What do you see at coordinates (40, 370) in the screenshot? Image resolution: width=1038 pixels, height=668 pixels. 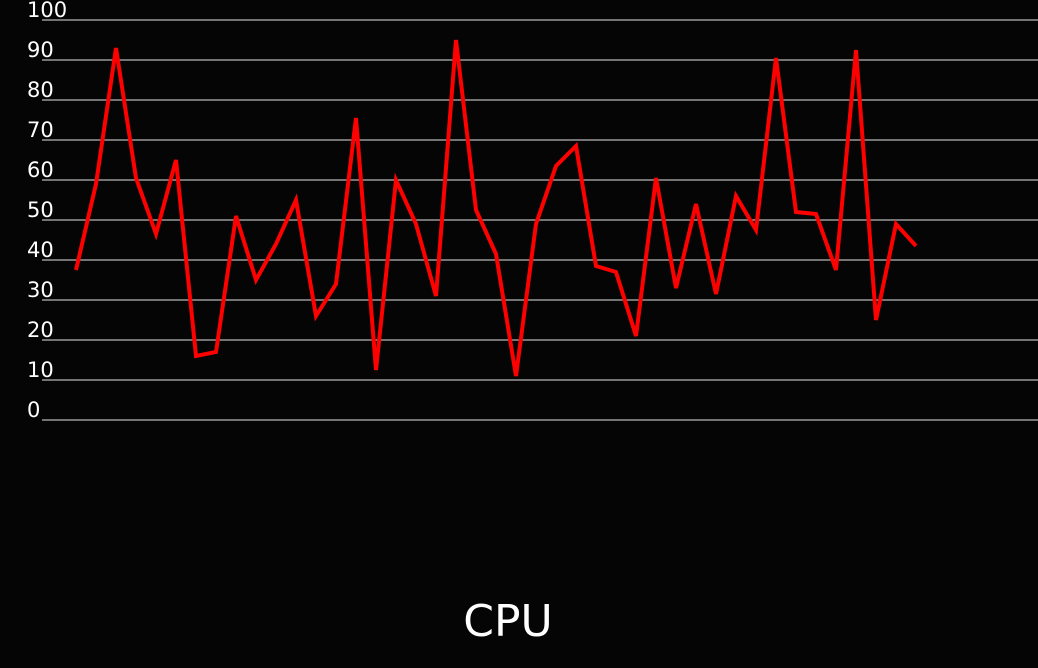 I see `y-tick-label: 10` at bounding box center [40, 370].